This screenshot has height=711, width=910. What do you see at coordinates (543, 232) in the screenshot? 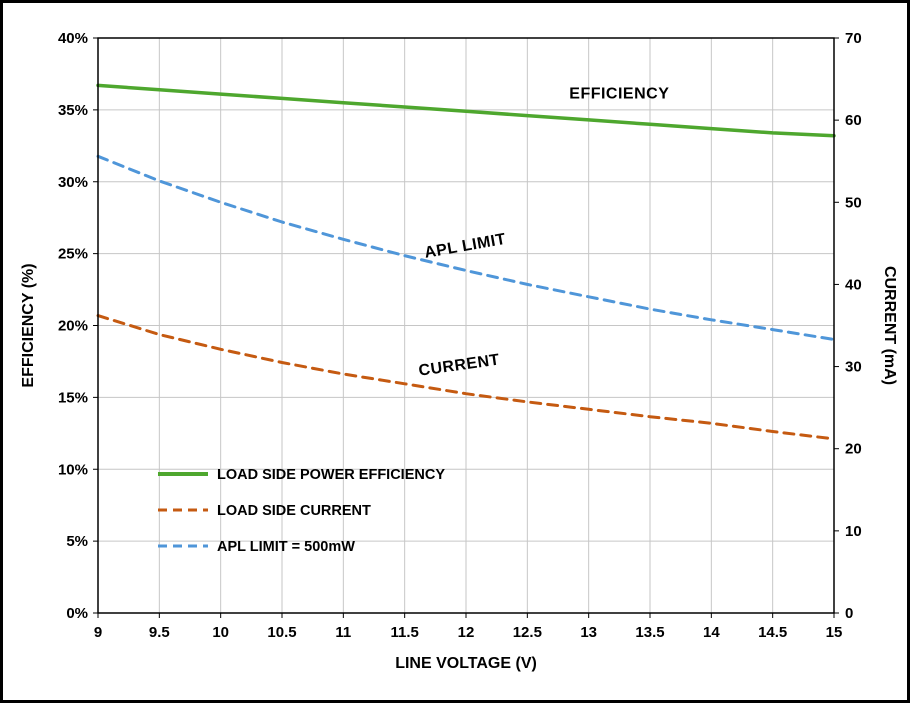
I see `annotations: EFFICIENCY APL LIMIT CURRENT` at bounding box center [543, 232].